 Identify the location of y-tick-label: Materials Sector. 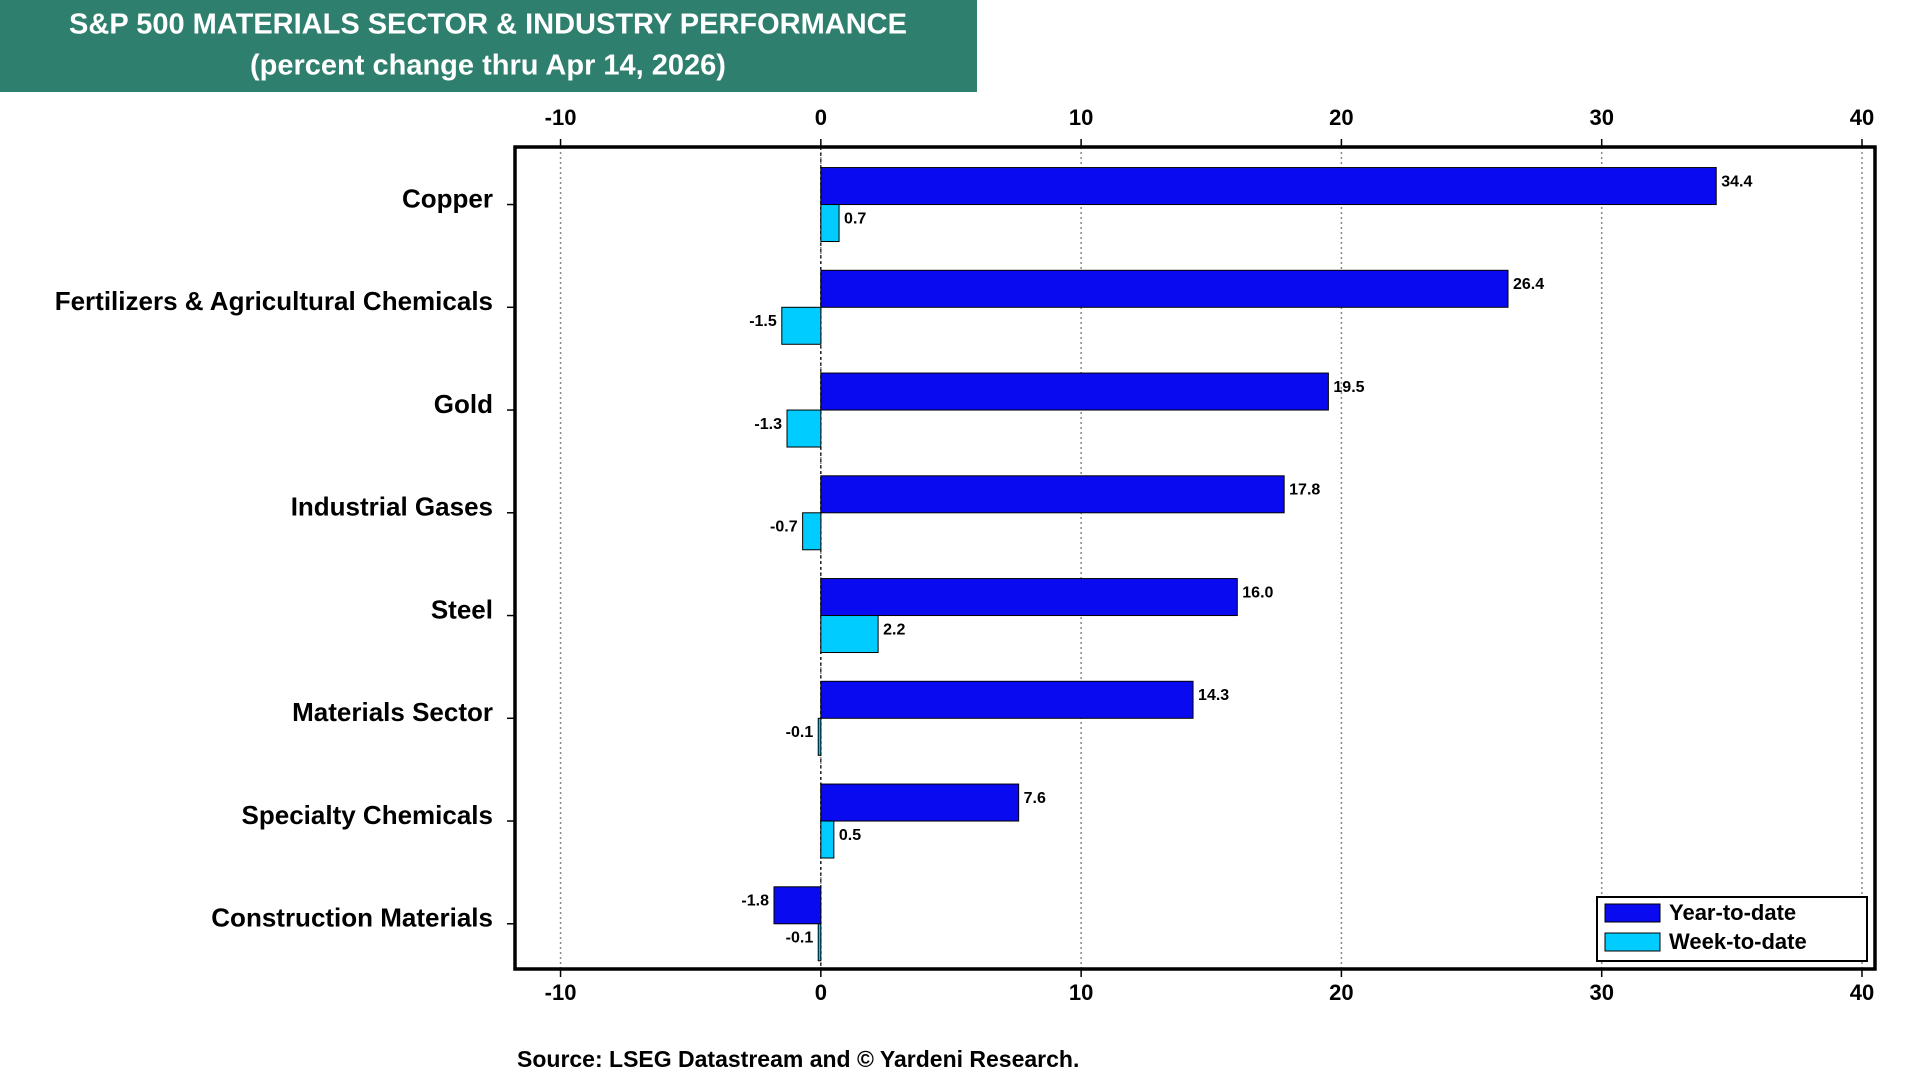
(392, 712).